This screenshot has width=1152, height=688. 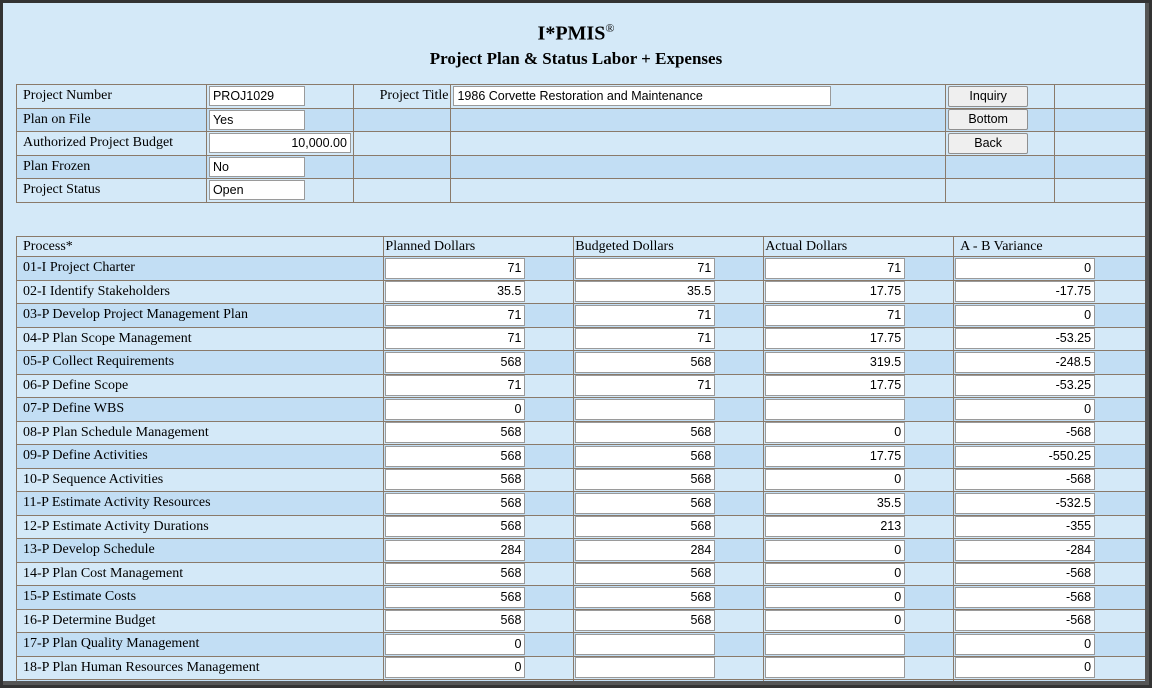 What do you see at coordinates (200, 479) in the screenshot?
I see `process-name: 10-P Sequence Activities` at bounding box center [200, 479].